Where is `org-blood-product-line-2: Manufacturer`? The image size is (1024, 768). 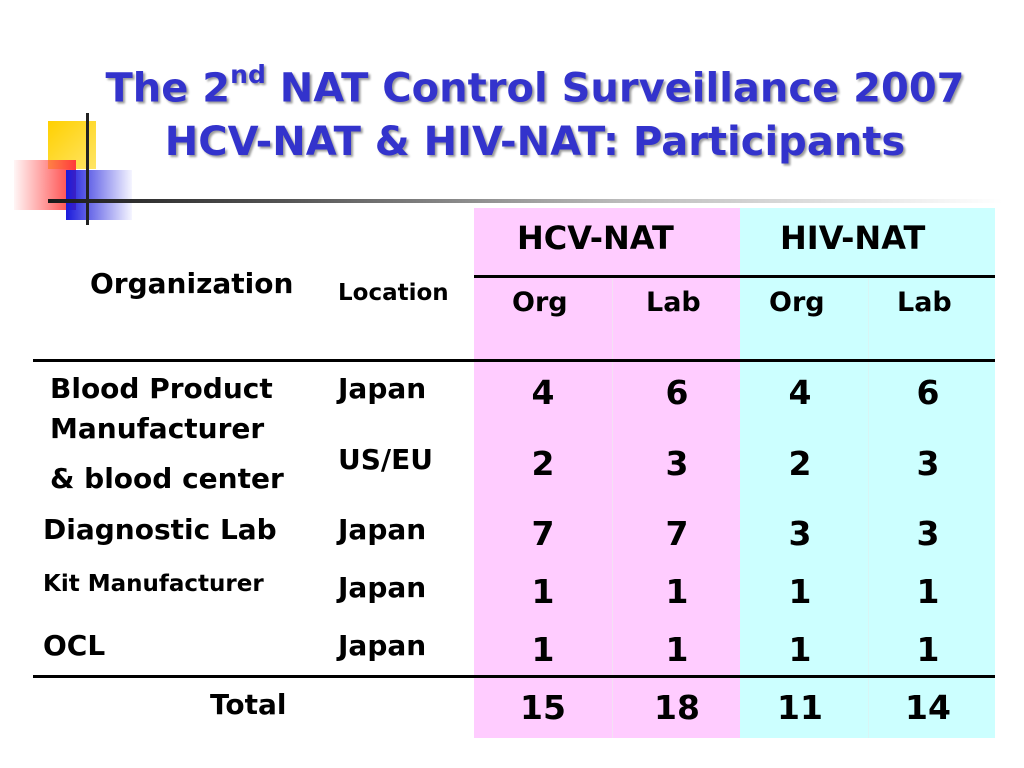
org-blood-product-line-2: Manufacturer is located at coordinates (157, 428).